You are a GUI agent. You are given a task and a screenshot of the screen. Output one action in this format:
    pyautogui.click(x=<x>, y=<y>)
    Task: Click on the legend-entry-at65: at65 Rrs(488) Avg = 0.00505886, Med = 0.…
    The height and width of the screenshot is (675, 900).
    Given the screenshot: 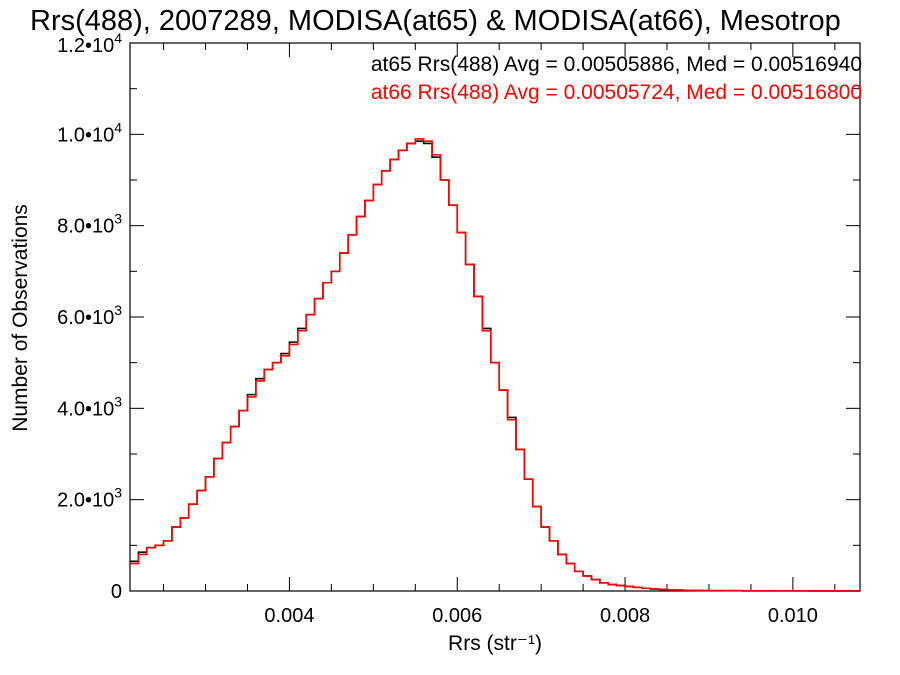 What is the action you would take?
    pyautogui.click(x=616, y=64)
    